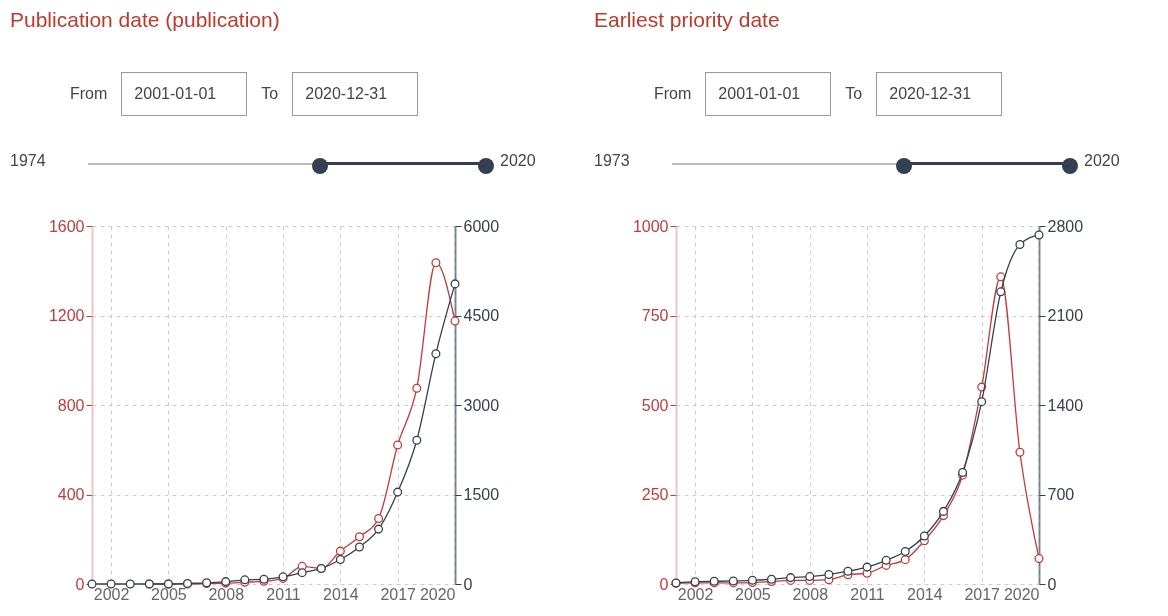 This screenshot has height=616, width=1168. What do you see at coordinates (687, 20) in the screenshot?
I see `chart-title: Earliest priority date` at bounding box center [687, 20].